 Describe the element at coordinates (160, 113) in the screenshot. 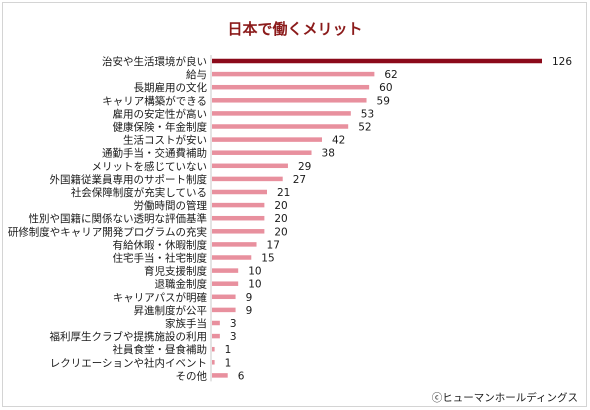

I see `category-label: 雇用の安定性が高い` at that location.